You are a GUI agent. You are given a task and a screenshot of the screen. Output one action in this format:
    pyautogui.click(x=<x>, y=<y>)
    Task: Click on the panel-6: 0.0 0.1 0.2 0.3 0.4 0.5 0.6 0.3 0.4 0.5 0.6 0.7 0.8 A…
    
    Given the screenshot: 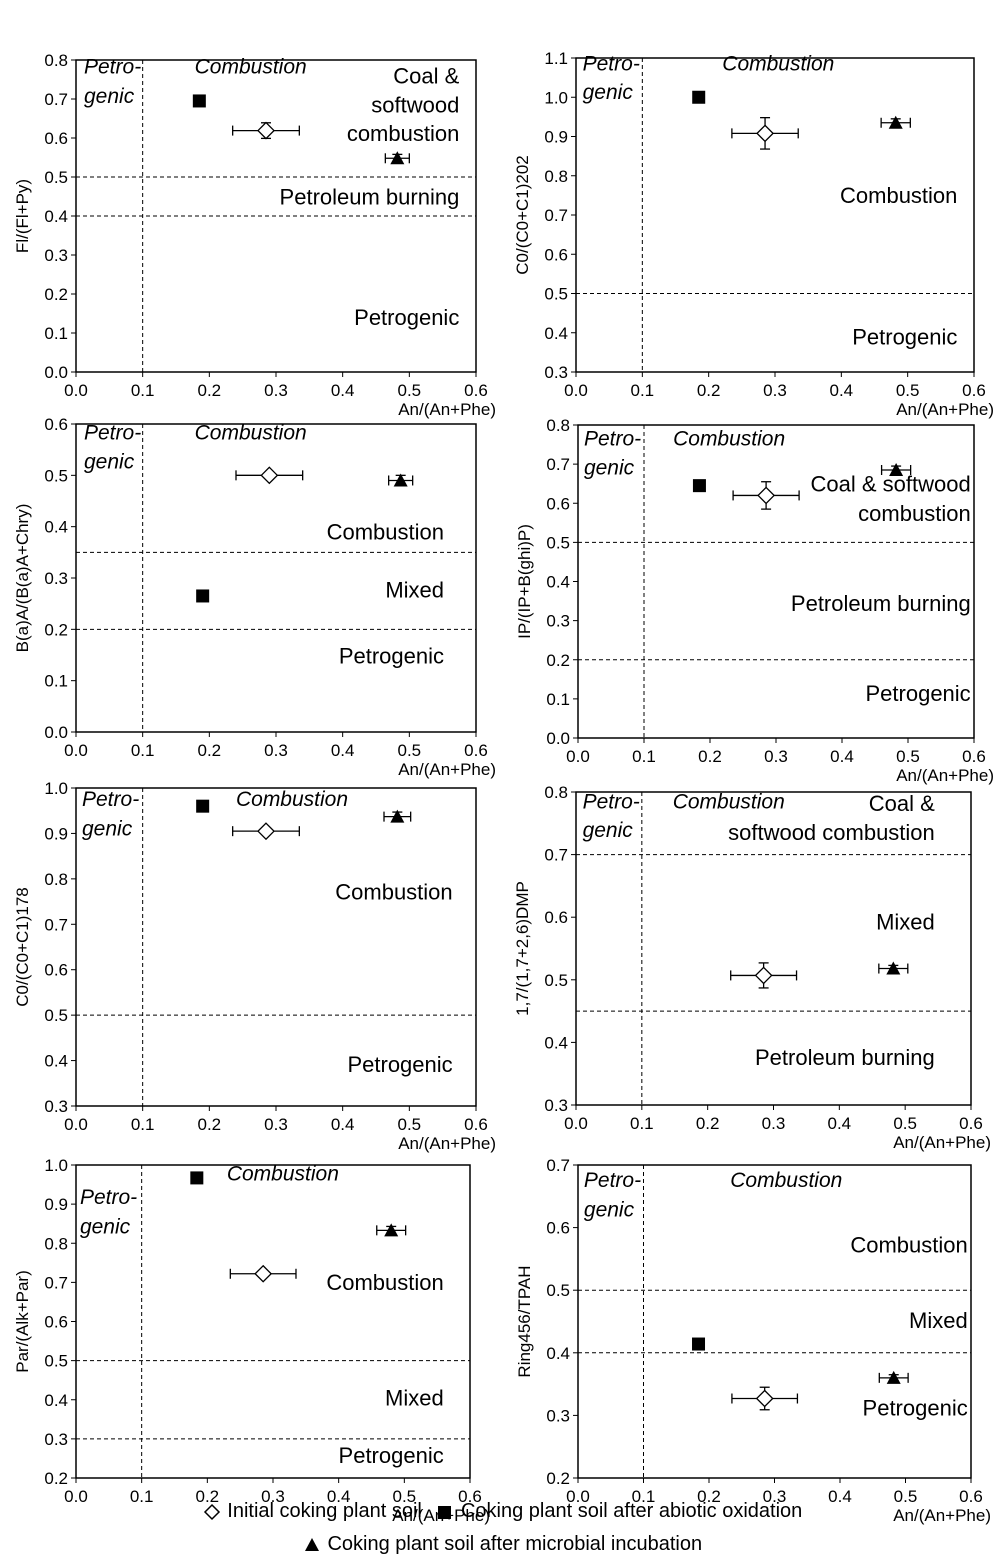 What is the action you would take?
    pyautogui.click(x=752, y=967)
    